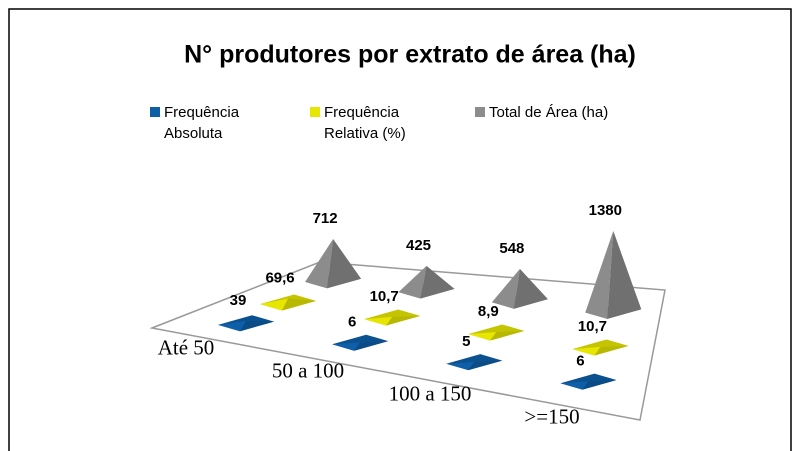 The image size is (800, 451). What do you see at coordinates (279, 277) in the screenshot?
I see `data-label: 69,6` at bounding box center [279, 277].